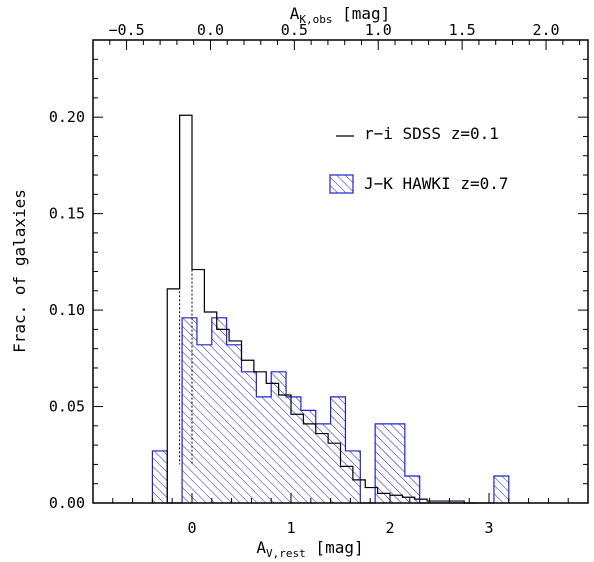 This screenshot has width=594, height=562. I want to click on legend-hatch-swatch, so click(341, 184).